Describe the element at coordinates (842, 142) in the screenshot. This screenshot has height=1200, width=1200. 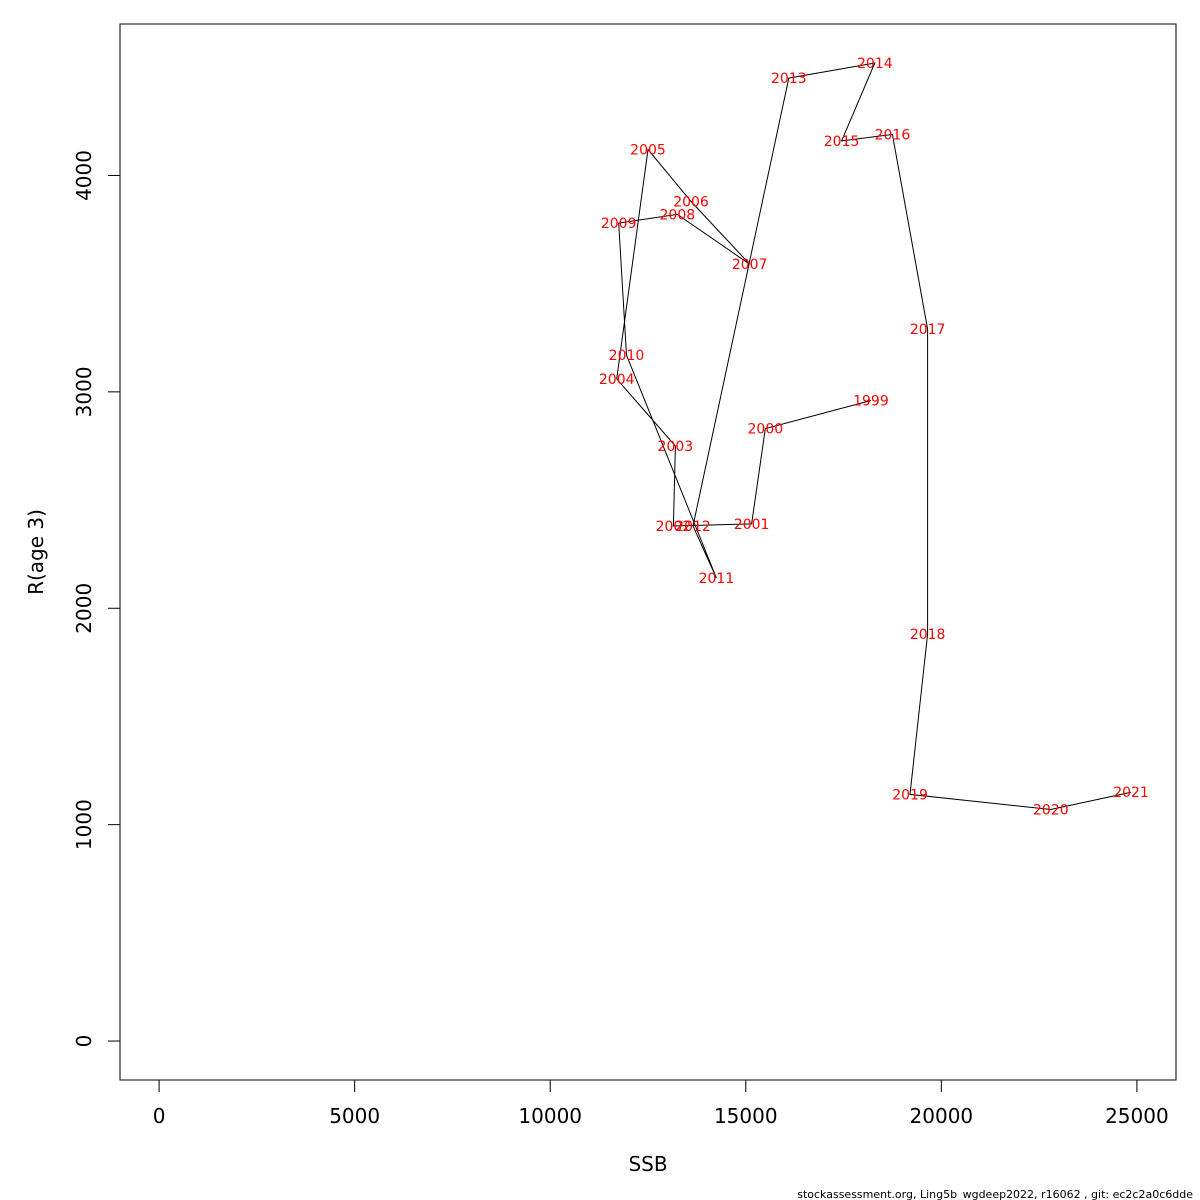
I see `point-label-2015: 2015` at that location.